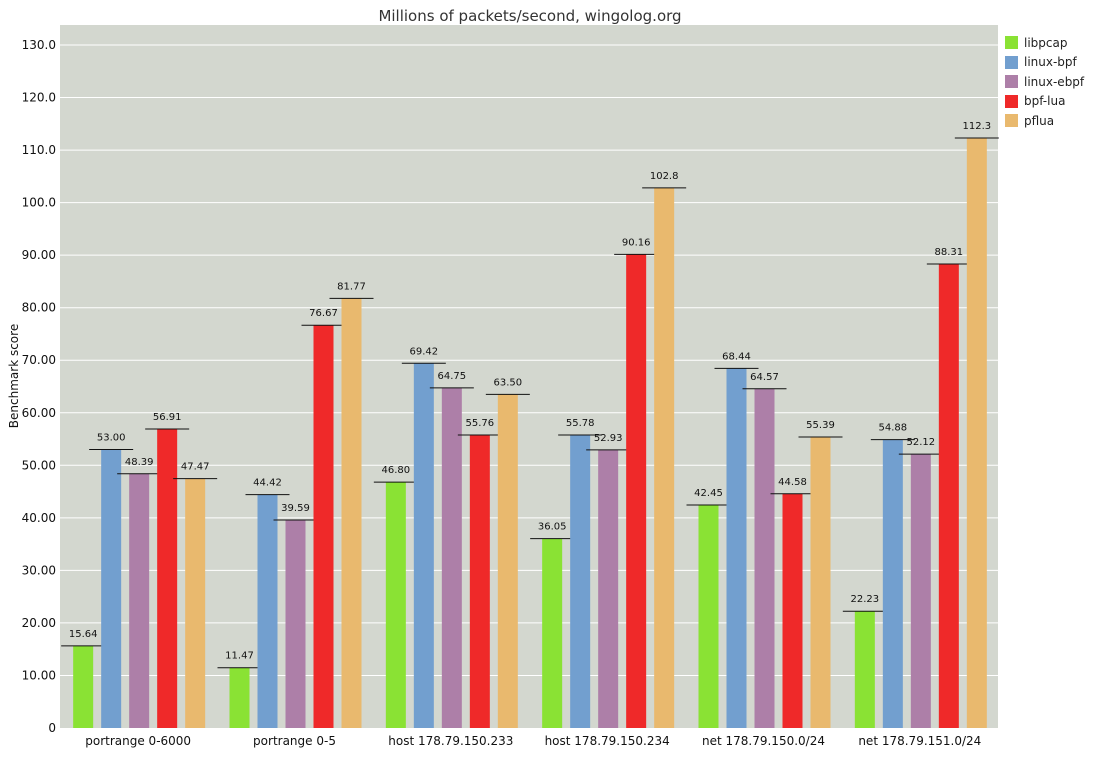 The image size is (1099, 767). What do you see at coordinates (39, 413) in the screenshot?
I see `y-tick-label: 60.00` at bounding box center [39, 413].